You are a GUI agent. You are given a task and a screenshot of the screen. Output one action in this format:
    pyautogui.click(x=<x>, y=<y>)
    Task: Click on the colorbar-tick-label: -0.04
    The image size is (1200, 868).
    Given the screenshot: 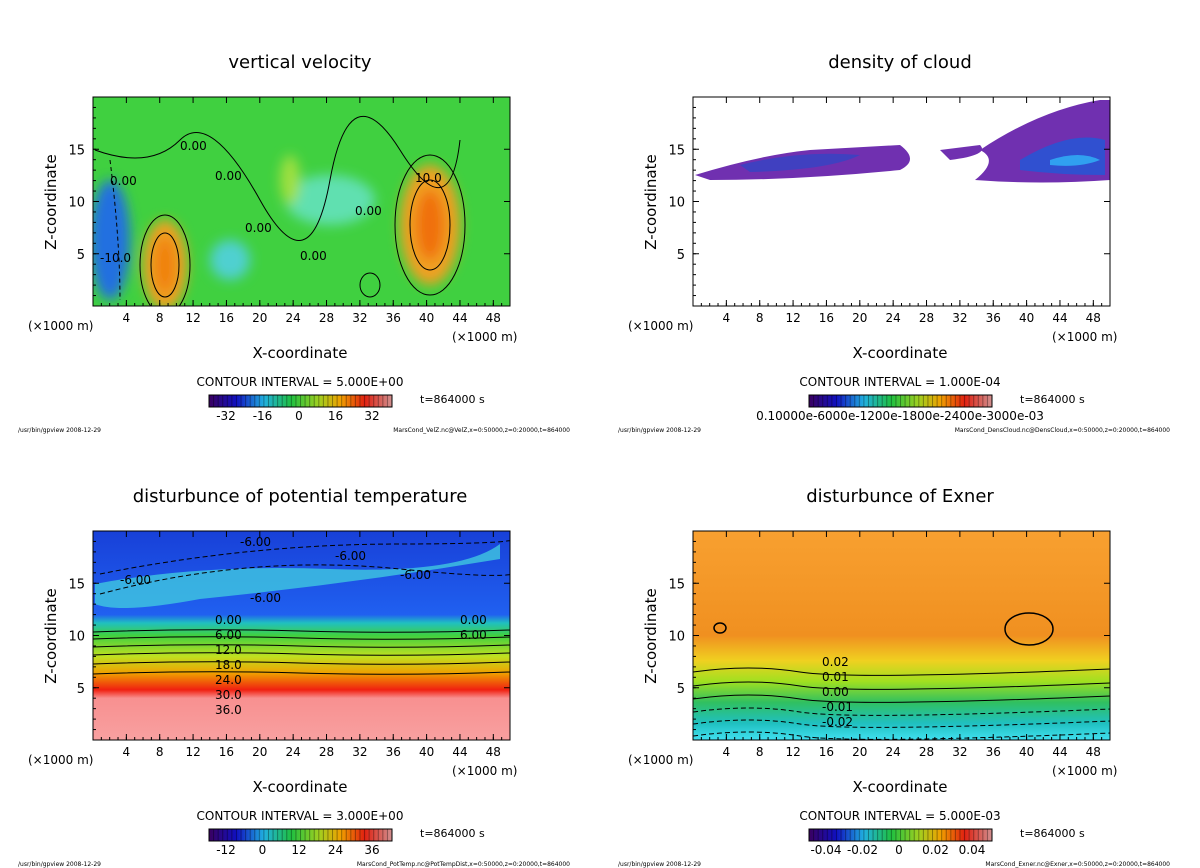 What is the action you would take?
    pyautogui.click(x=825, y=850)
    